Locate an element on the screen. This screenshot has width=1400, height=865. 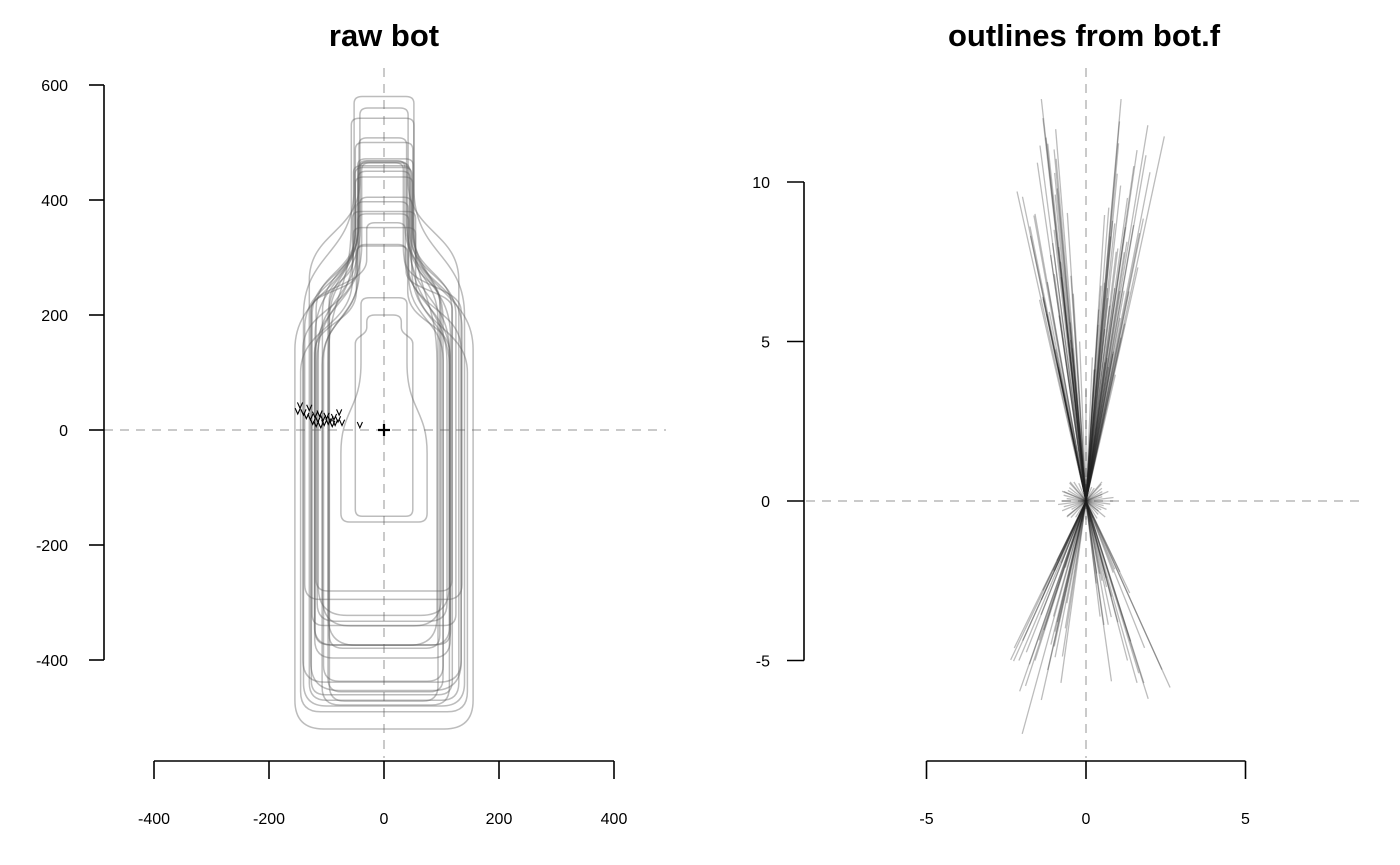
x-axis-right: -5 0 5 is located at coordinates (1084, 794).